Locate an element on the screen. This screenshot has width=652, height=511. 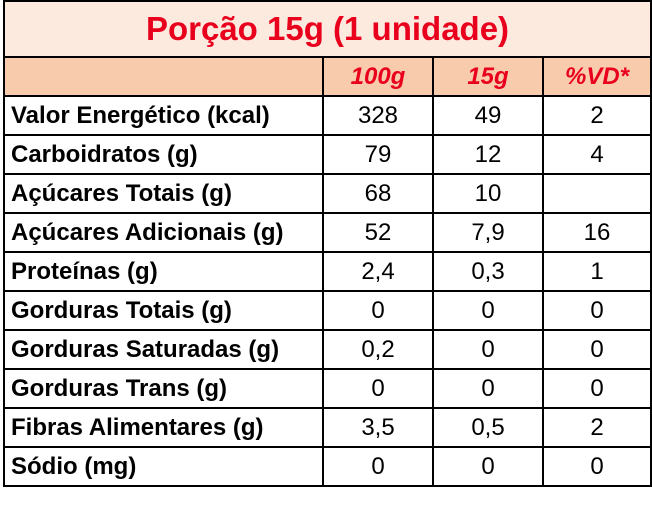
cell-value is located at coordinates (596, 193).